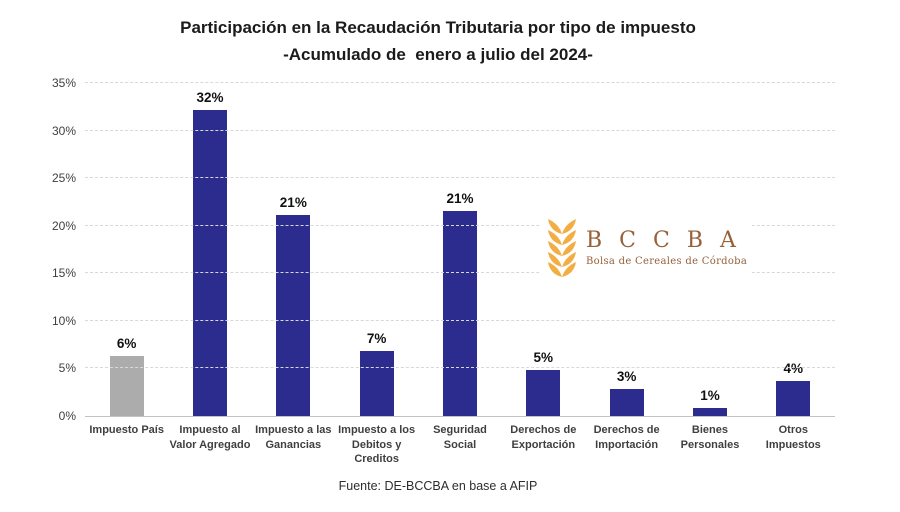 The width and height of the screenshot is (900, 512). What do you see at coordinates (562, 248) in the screenshot?
I see `wheat-icon` at bounding box center [562, 248].